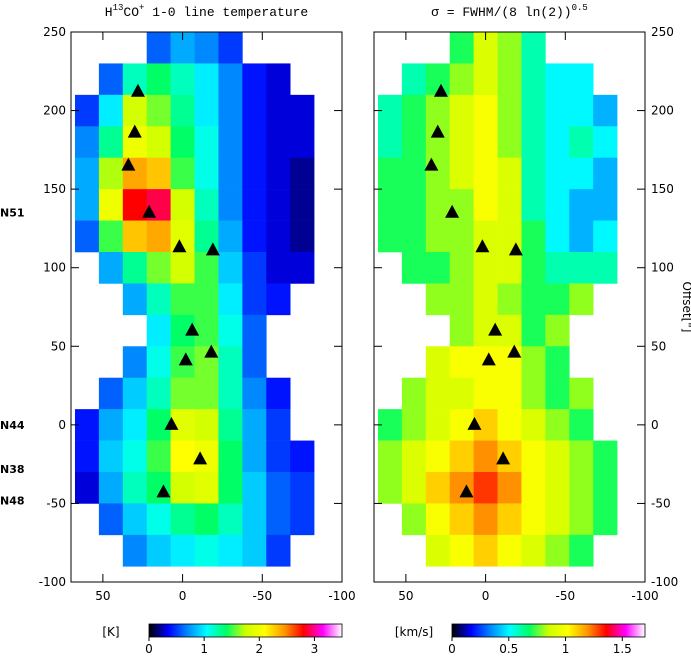  I want to click on y-tick-label: 200, so click(662, 111).